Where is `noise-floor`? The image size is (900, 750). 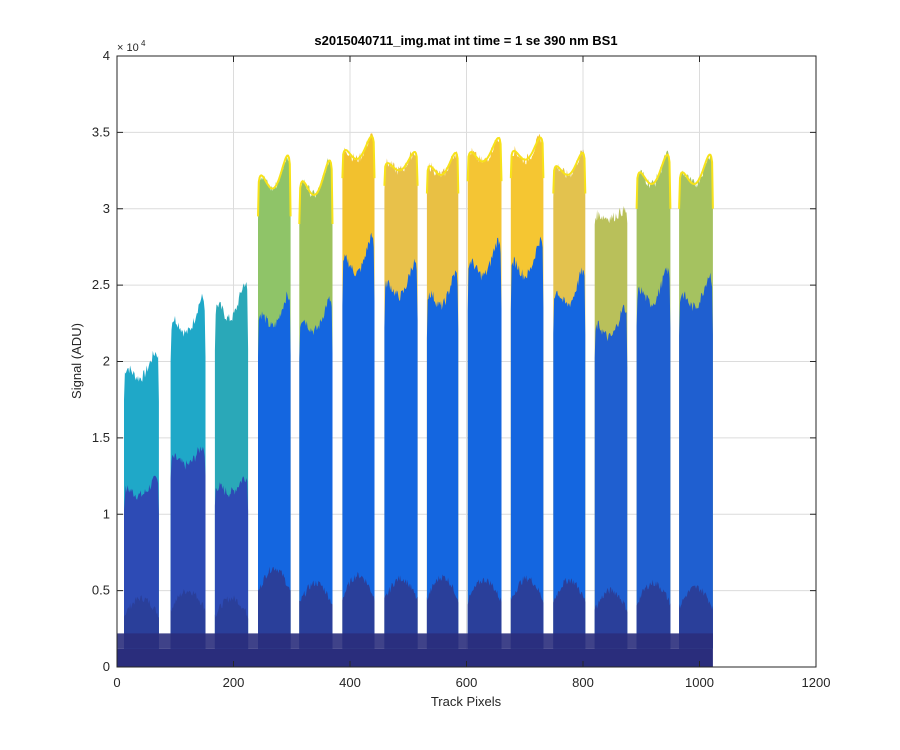
noise-floor is located at coordinates (415, 641).